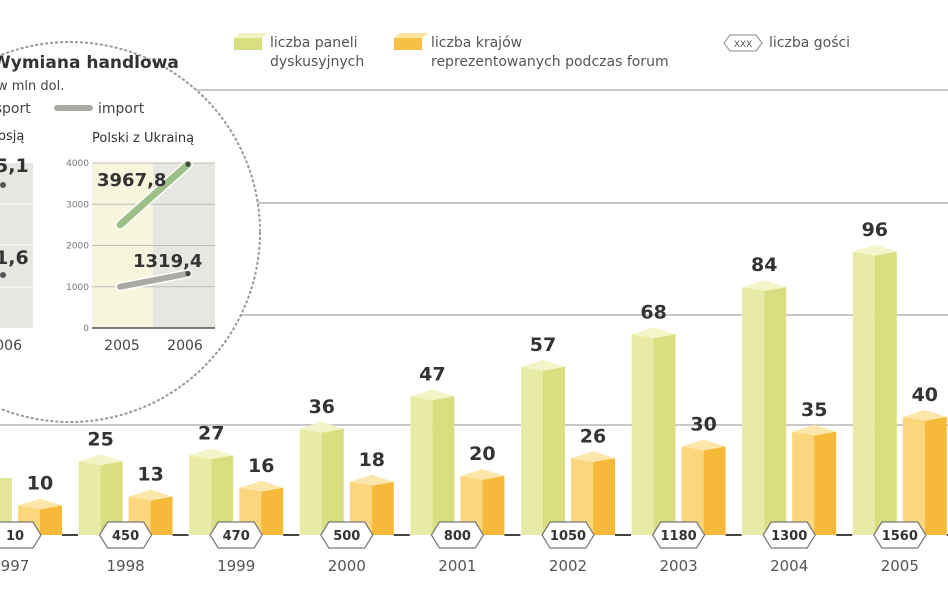 The height and width of the screenshot is (593, 948). I want to click on panels-bar-1998, so click(100, 494).